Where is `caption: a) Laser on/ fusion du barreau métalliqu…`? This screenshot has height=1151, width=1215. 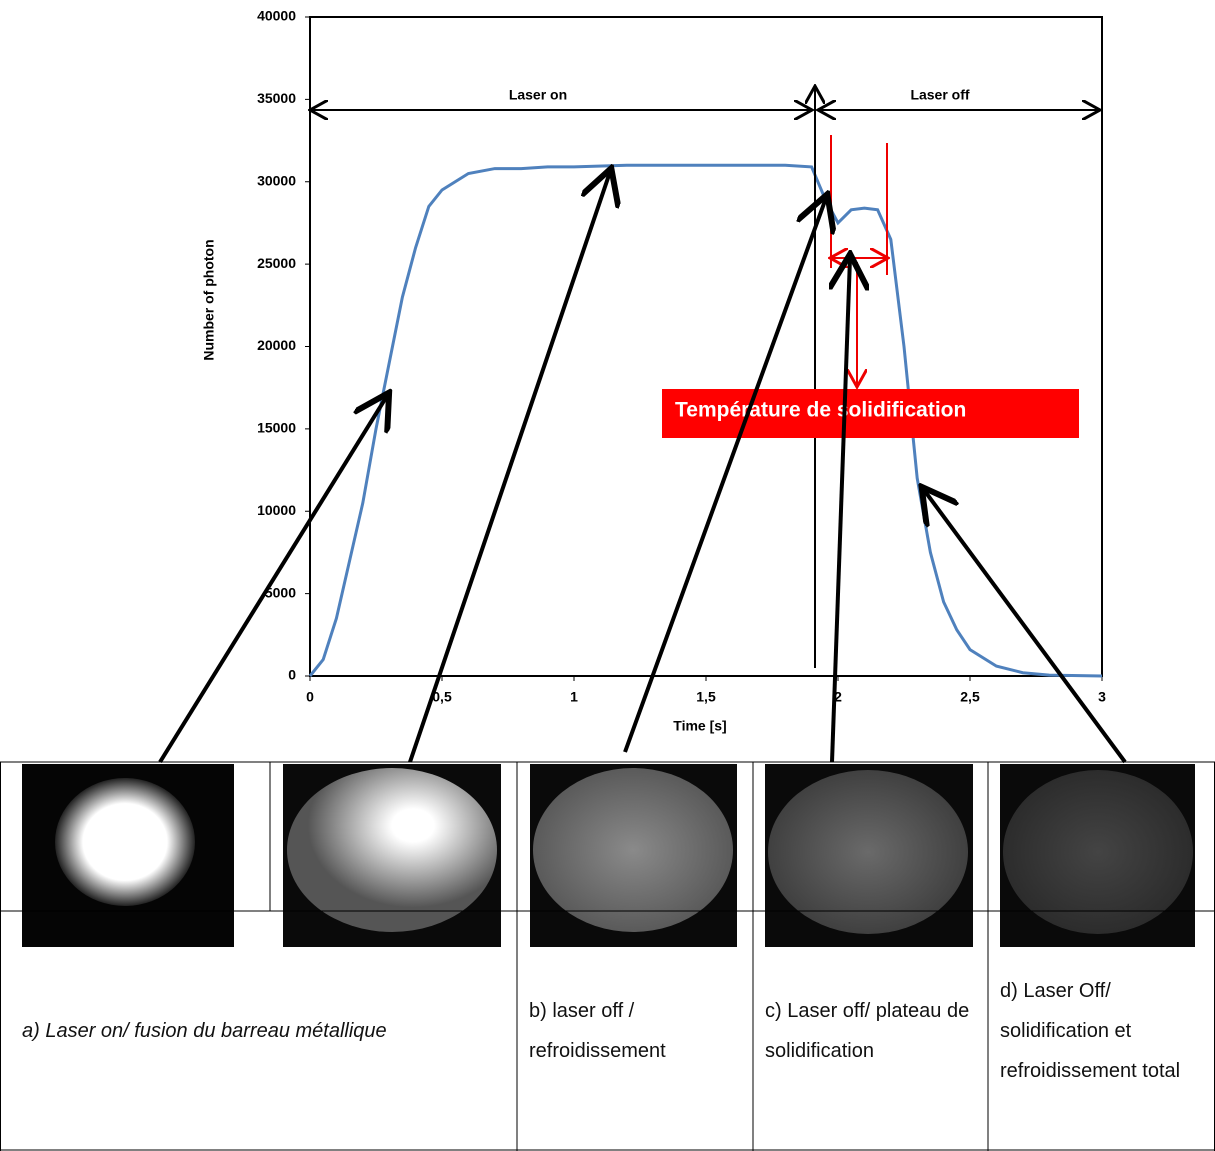
caption: a) Laser on/ fusion du barreau métalliqu… is located at coordinates (204, 1031).